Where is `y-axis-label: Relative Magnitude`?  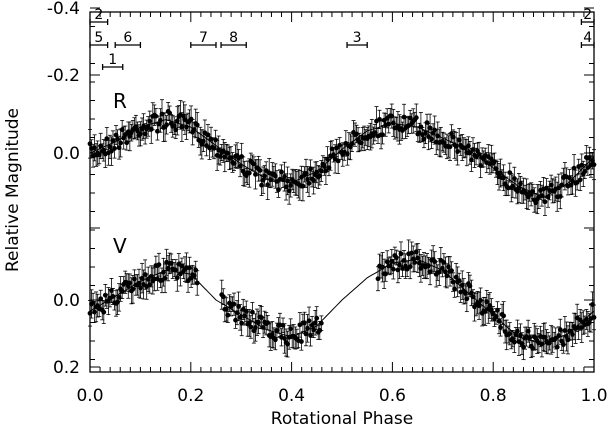 y-axis-label: Relative Magnitude is located at coordinates (13, 190).